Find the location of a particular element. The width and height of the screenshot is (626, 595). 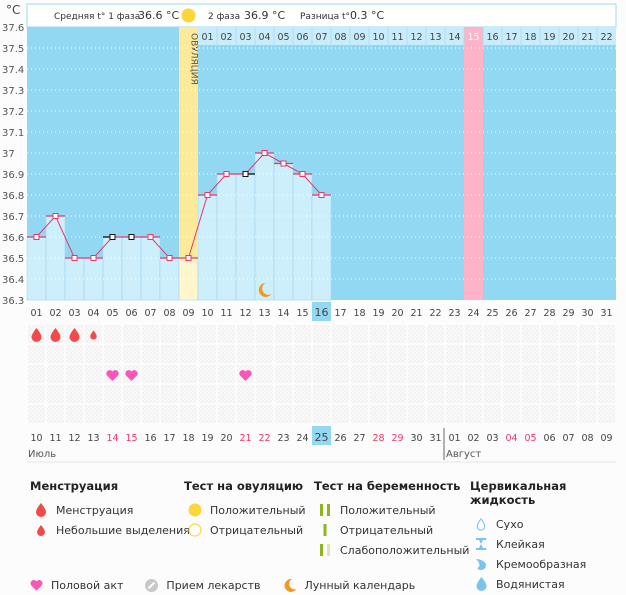

post-ovulation-day-label: 04 is located at coordinates (264, 37).